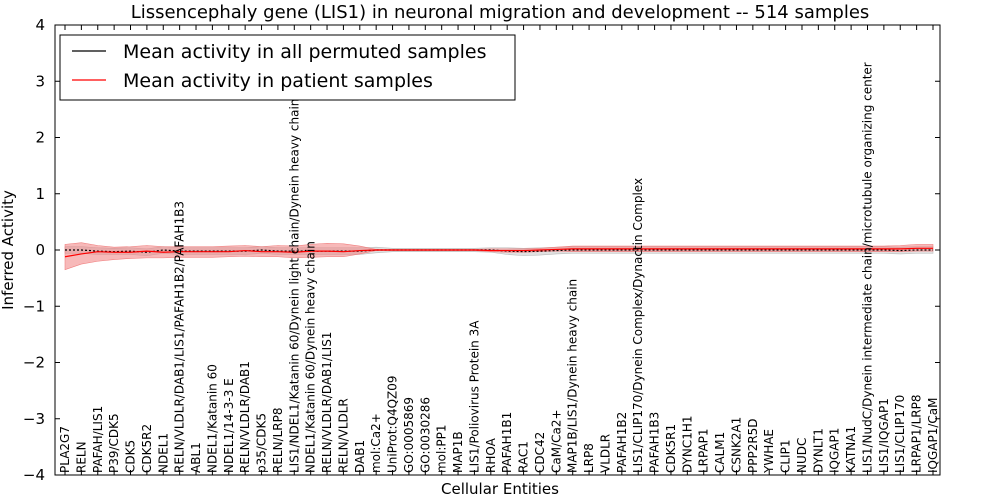 Image resolution: width=1000 pixels, height=500 pixels. Describe the element at coordinates (40, 25) in the screenshot. I see `y-tick-label: 4` at that location.